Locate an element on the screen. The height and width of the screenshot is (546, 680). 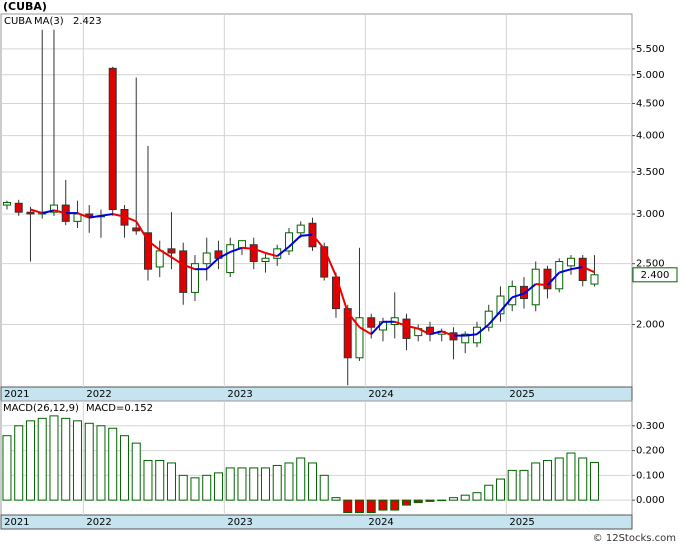
y-tick-label: 3.500 is located at coordinates (650, 172).